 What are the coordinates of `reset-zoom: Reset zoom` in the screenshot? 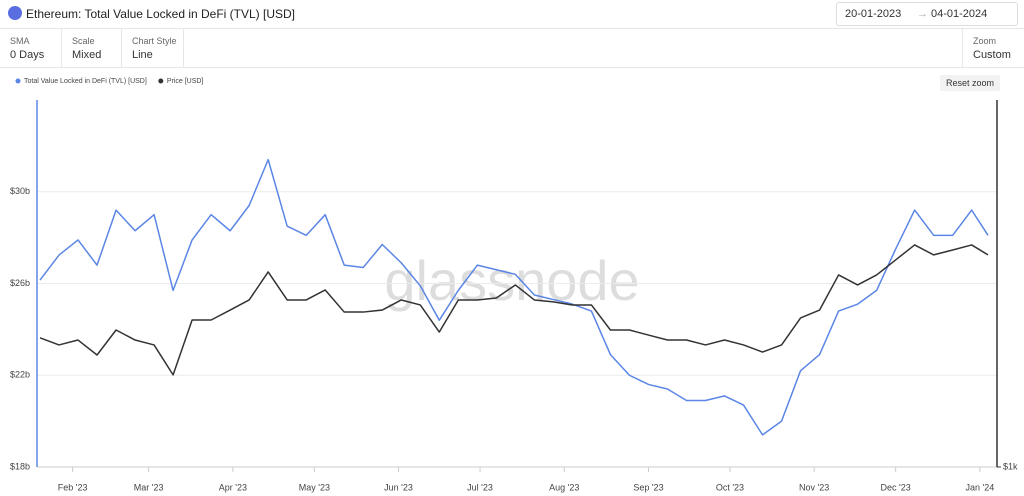 It's located at (970, 83).